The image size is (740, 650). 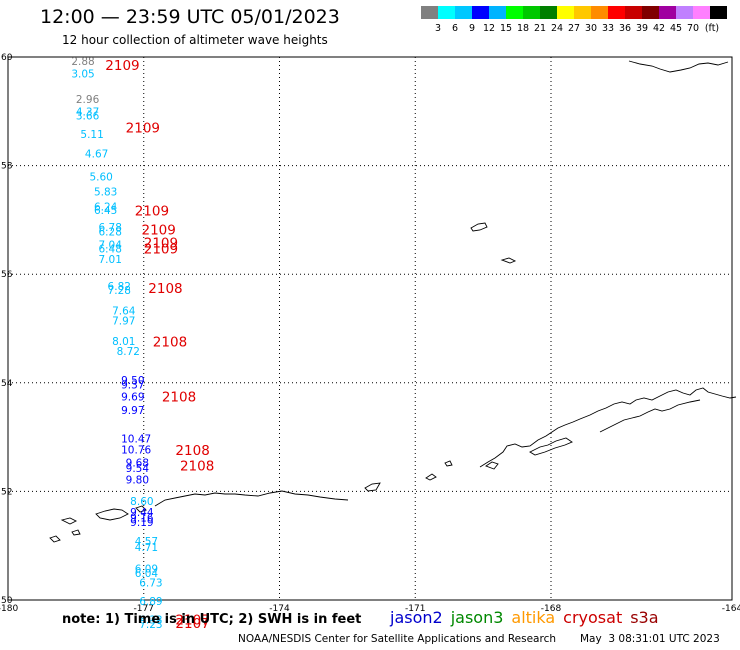 I want to click on swh-value-label: 7.23, so click(x=150, y=625).